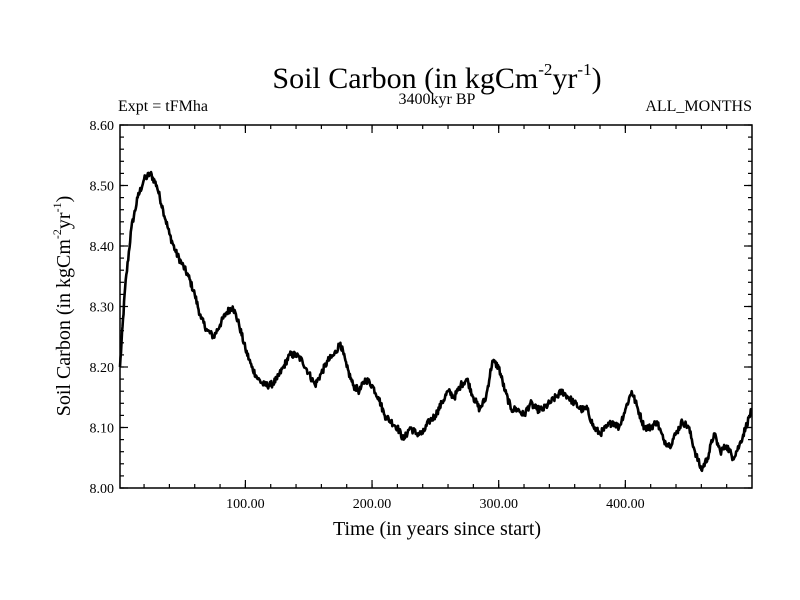 The width and height of the screenshot is (800, 600). Describe the element at coordinates (437, 529) in the screenshot. I see `x-axis-title: Time (in years since start)` at that location.